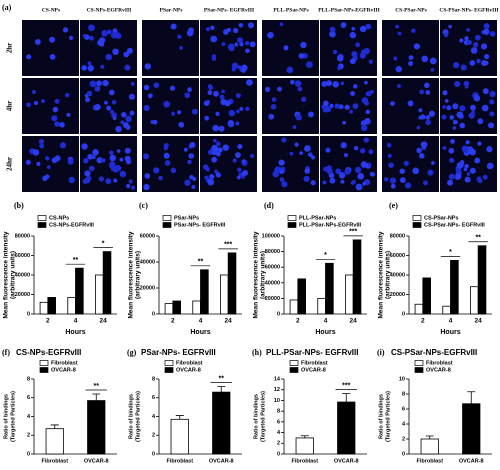 The width and height of the screenshot is (500, 470). Describe the element at coordinates (153, 379) in the screenshot. I see `y-tick-label: 8` at that location.